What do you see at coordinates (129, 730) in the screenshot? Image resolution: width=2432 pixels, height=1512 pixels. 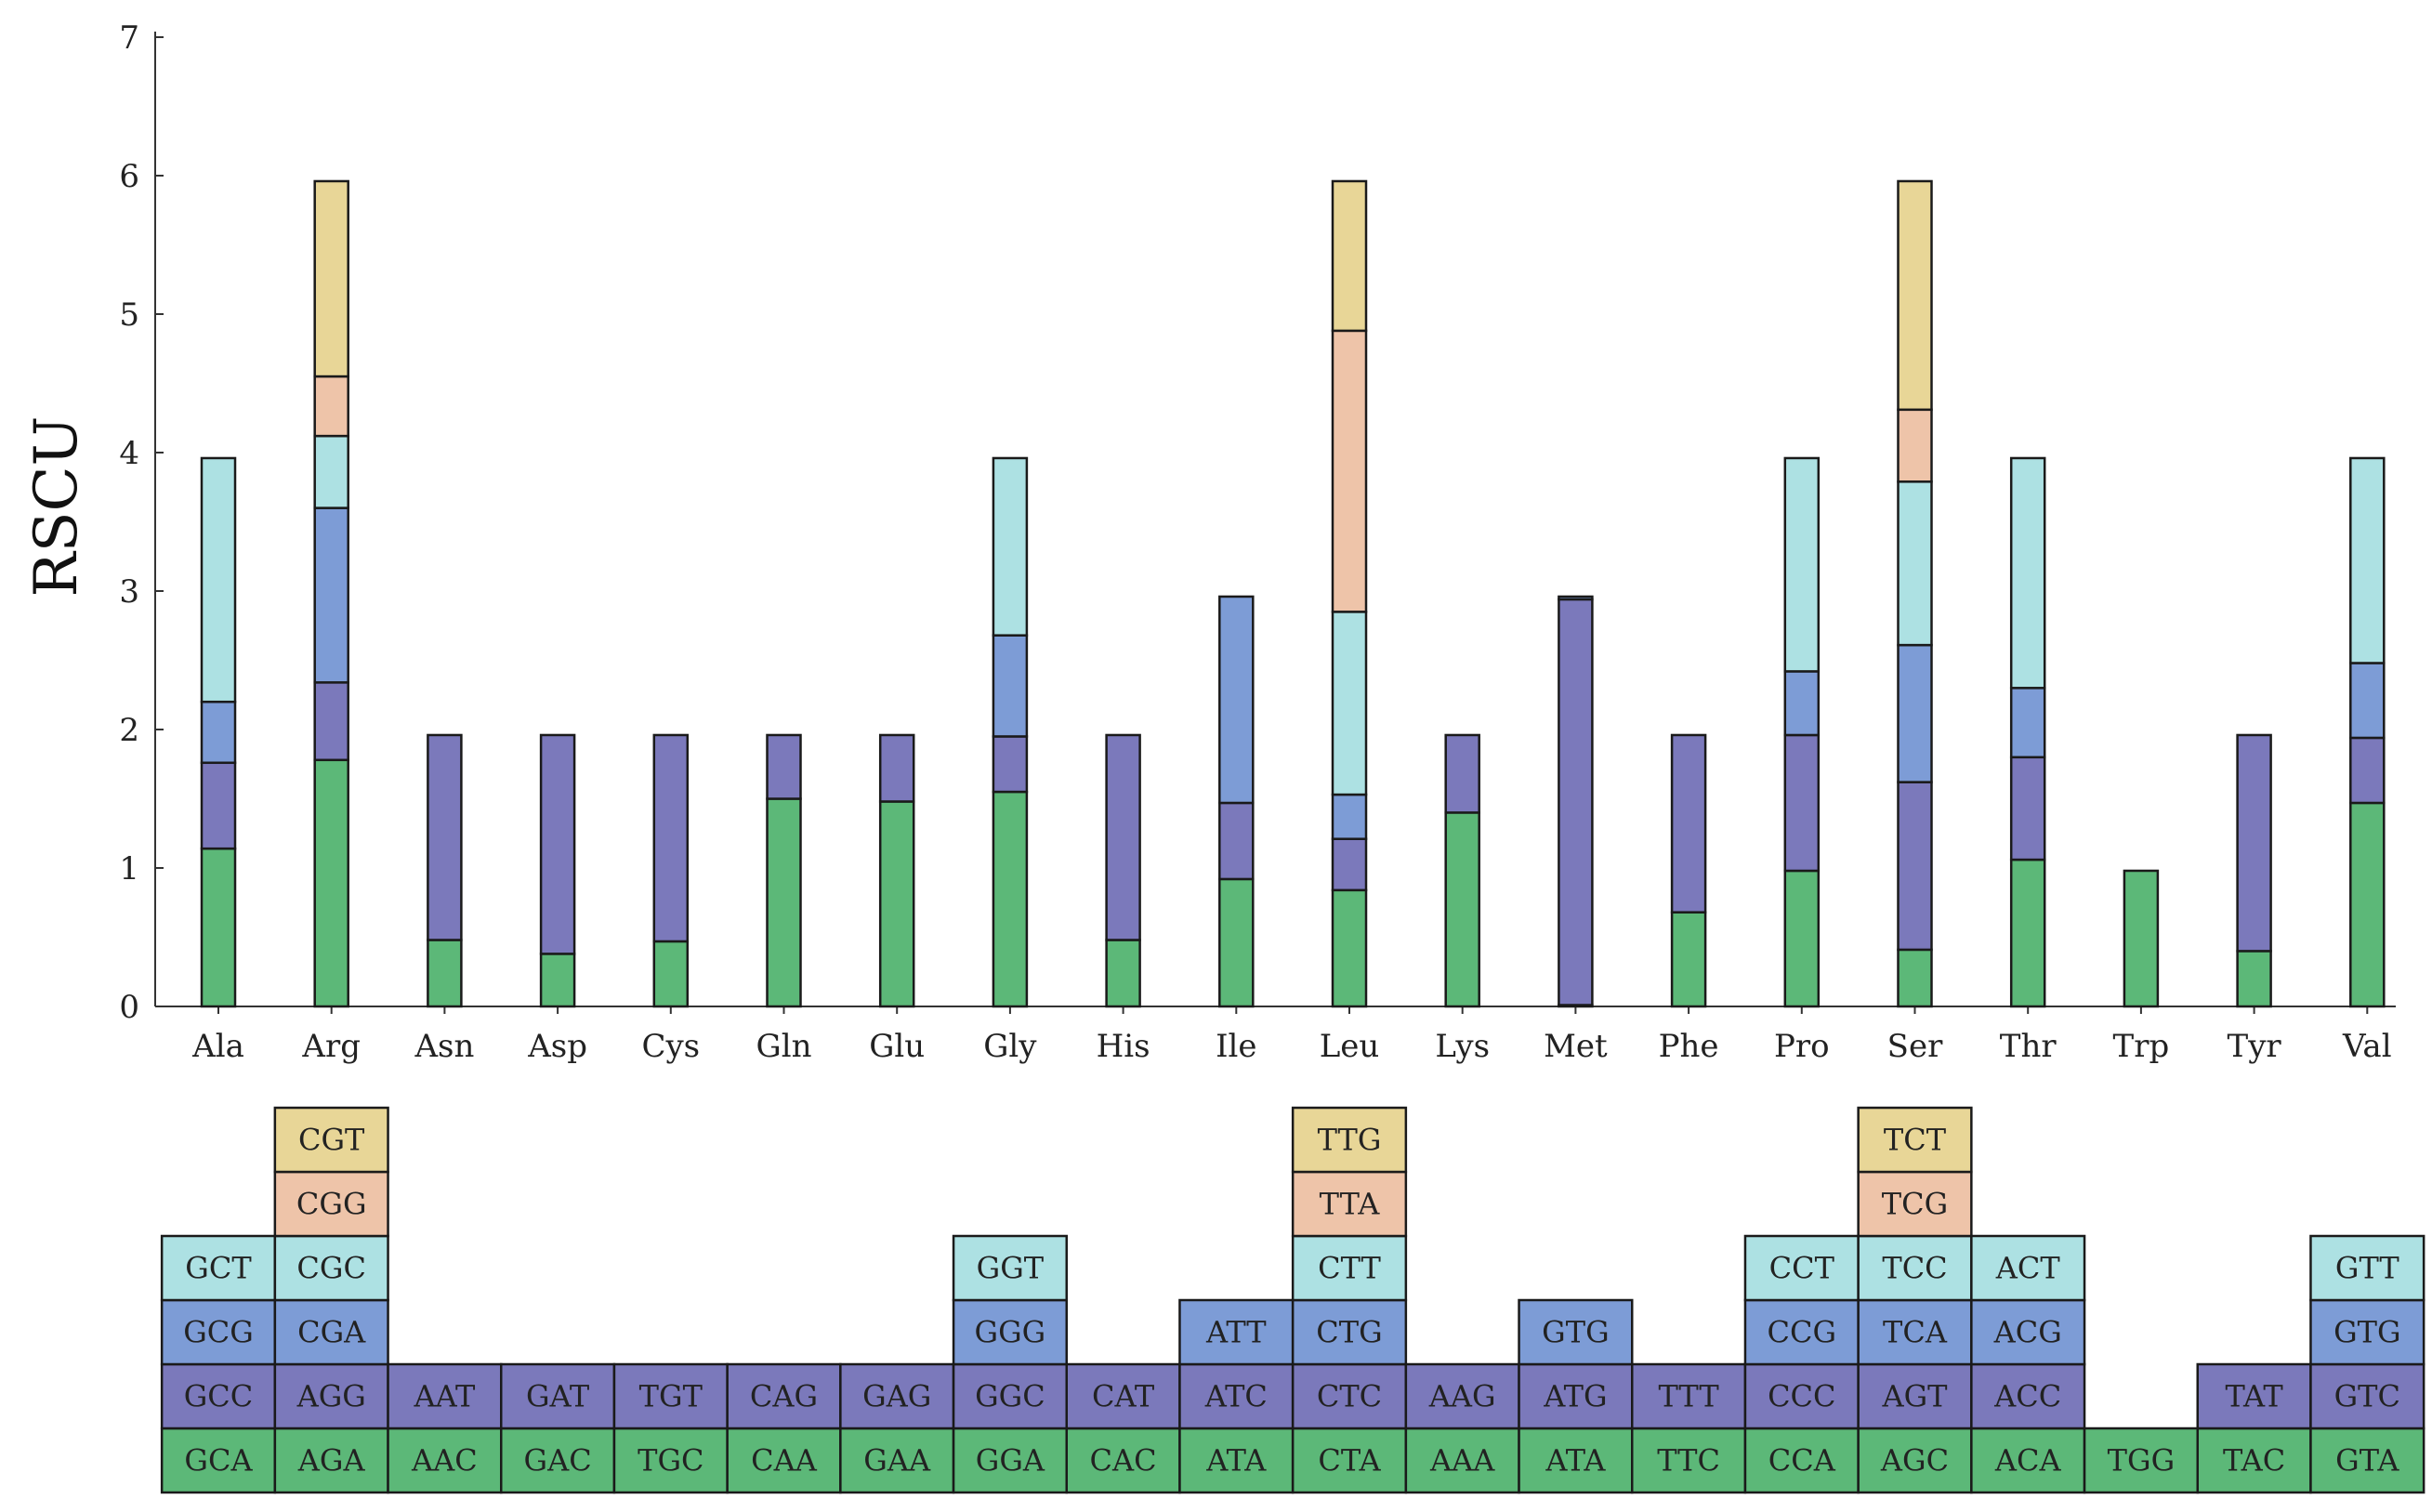 I see `y-tick-label: 2` at bounding box center [129, 730].